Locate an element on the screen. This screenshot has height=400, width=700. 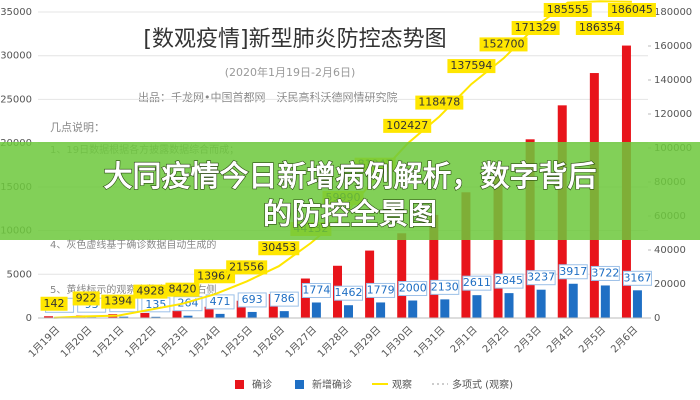
data-label: 8420 is located at coordinates (182, 289).